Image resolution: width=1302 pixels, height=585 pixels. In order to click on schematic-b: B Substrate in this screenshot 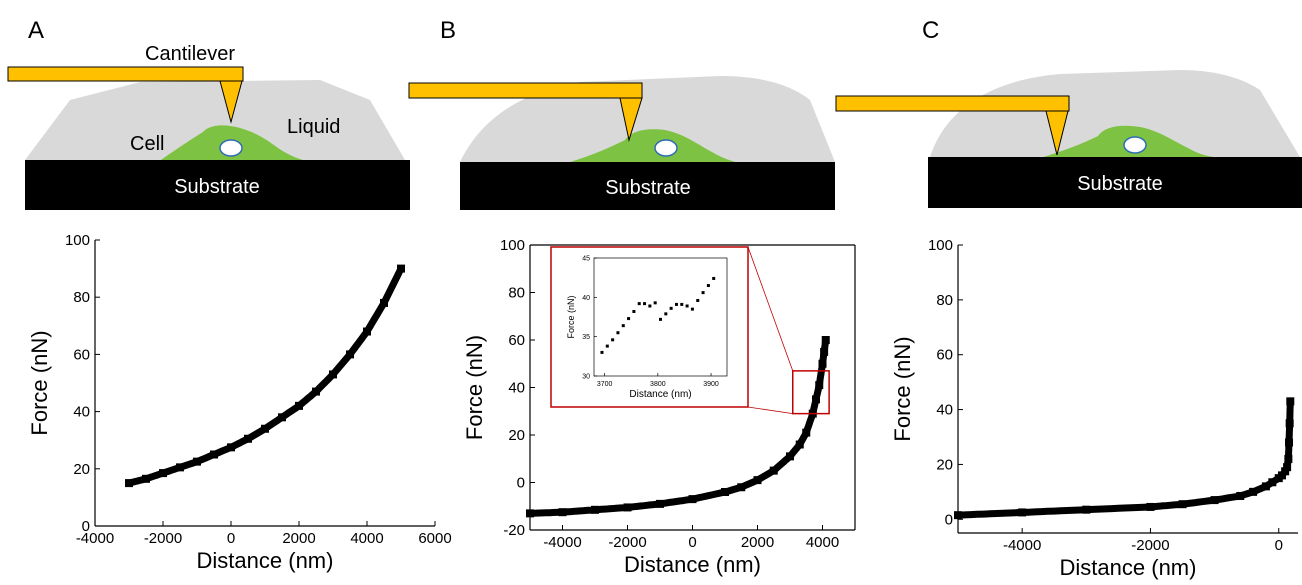, I will do `click(621, 113)`.